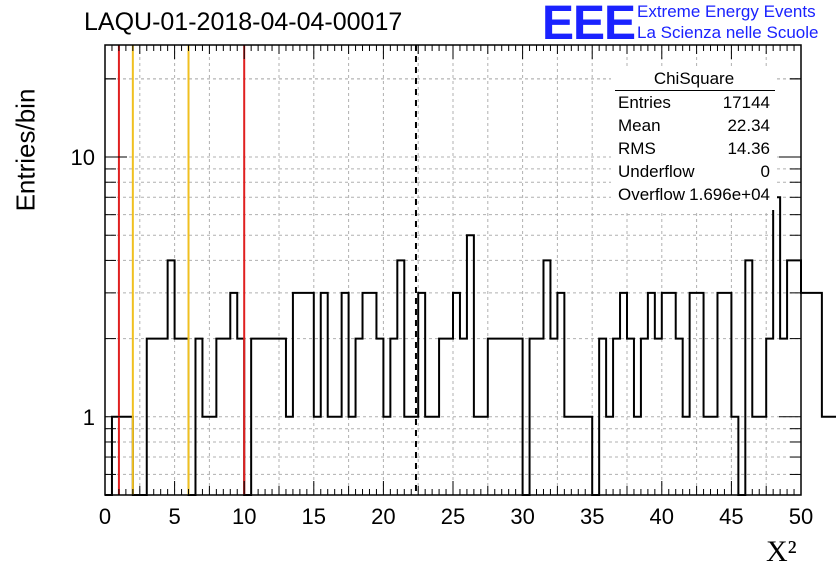 The height and width of the screenshot is (572, 836). Describe the element at coordinates (589, 25) in the screenshot. I see `eee-logo-mark: EEE` at that location.